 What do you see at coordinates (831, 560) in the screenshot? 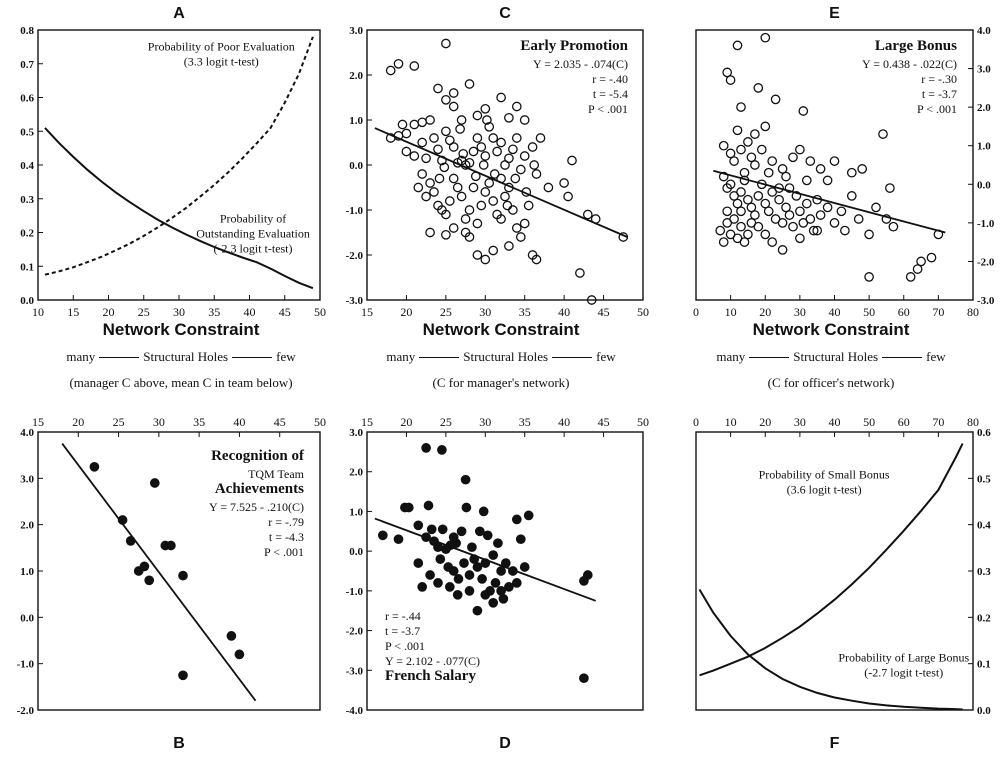
I see `panel-f-series-1-line` at bounding box center [831, 560].